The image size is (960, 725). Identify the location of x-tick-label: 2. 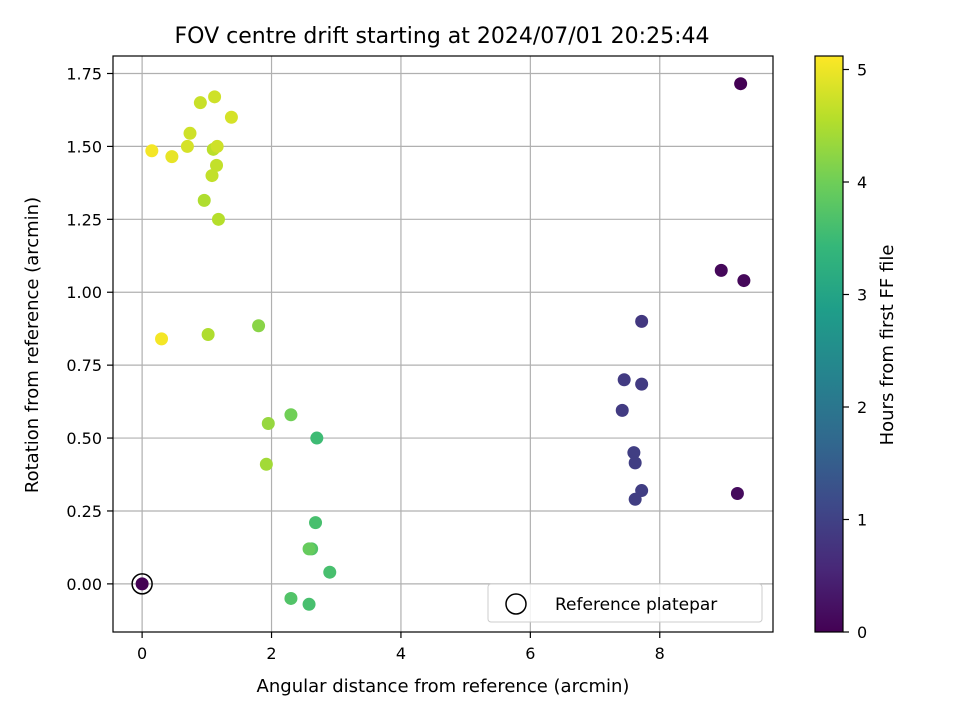
(271, 653).